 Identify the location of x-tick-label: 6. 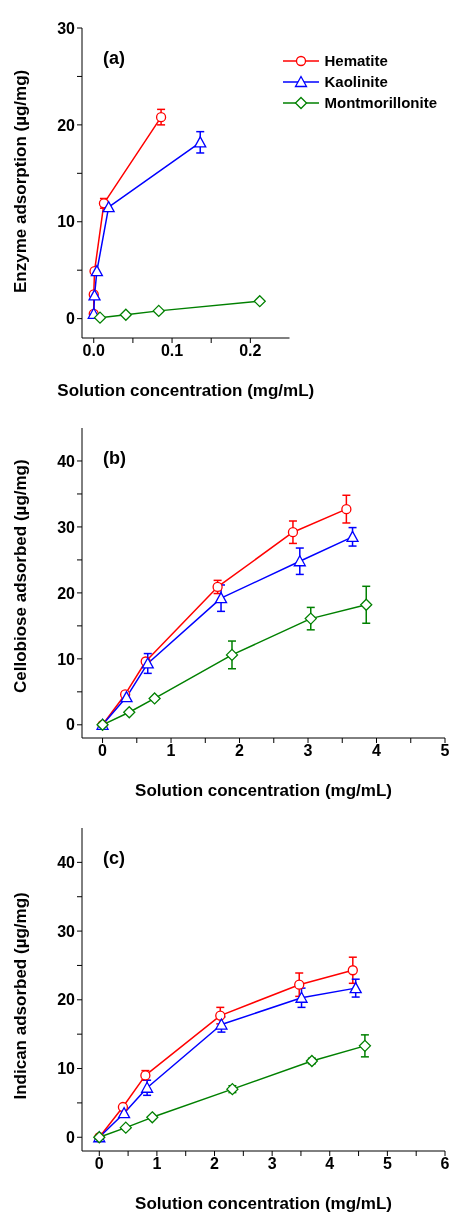
(445, 1164).